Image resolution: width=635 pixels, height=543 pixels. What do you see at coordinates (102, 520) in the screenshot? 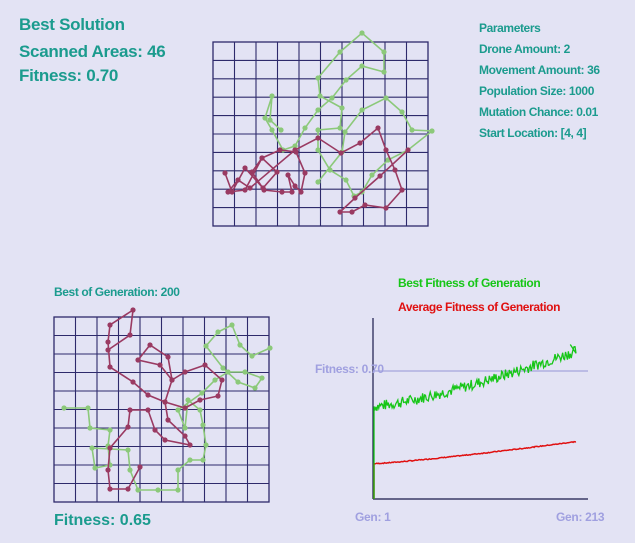
I see `generation-fitness-label: Fitness: 0.65` at bounding box center [102, 520].